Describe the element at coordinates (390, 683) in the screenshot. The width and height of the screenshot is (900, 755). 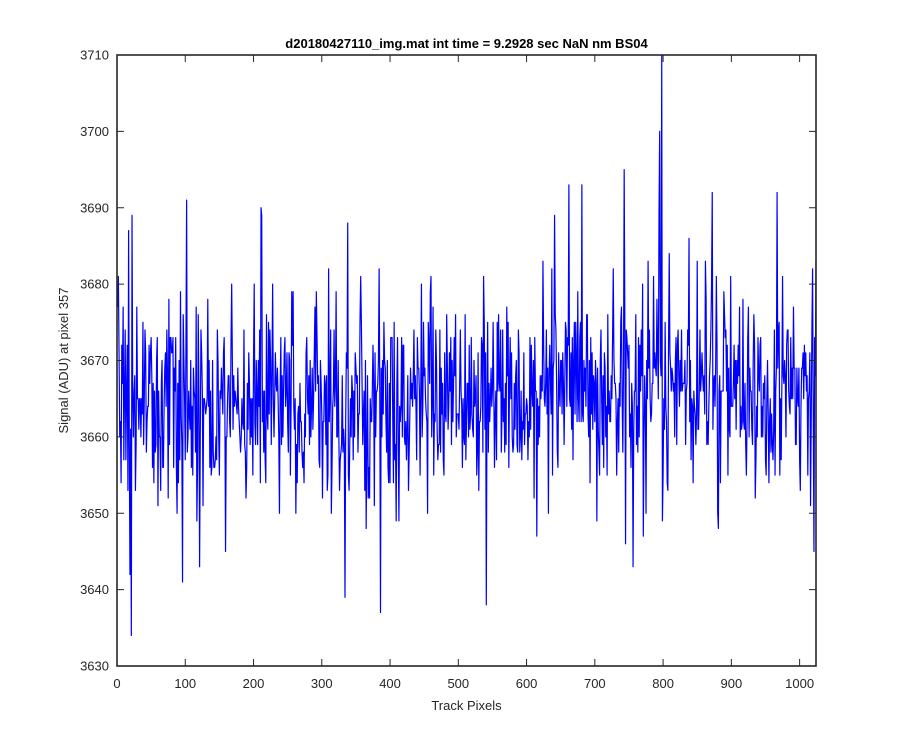
I see `x-tick-label: 400` at that location.